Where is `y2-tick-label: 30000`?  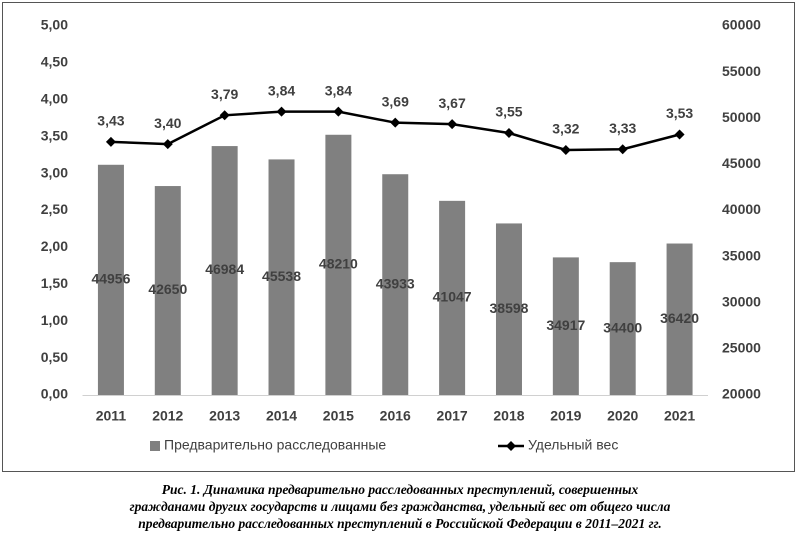
y2-tick-label: 30000 is located at coordinates (741, 301).